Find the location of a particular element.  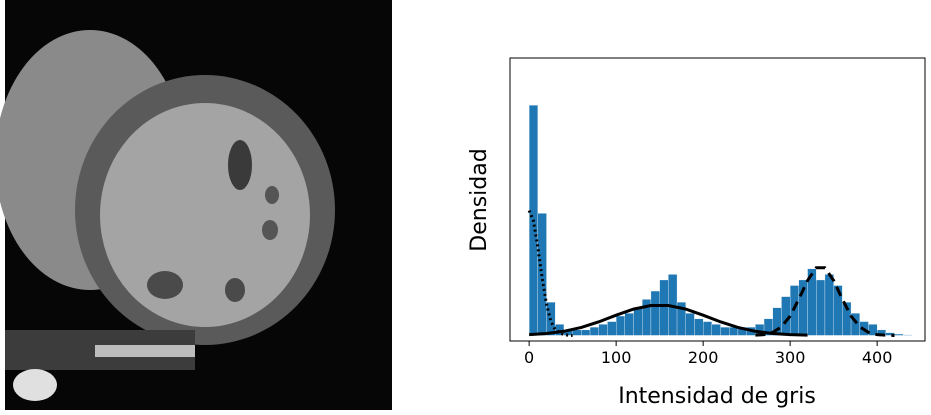

x-tick-label: 300 is located at coordinates (790, 357).